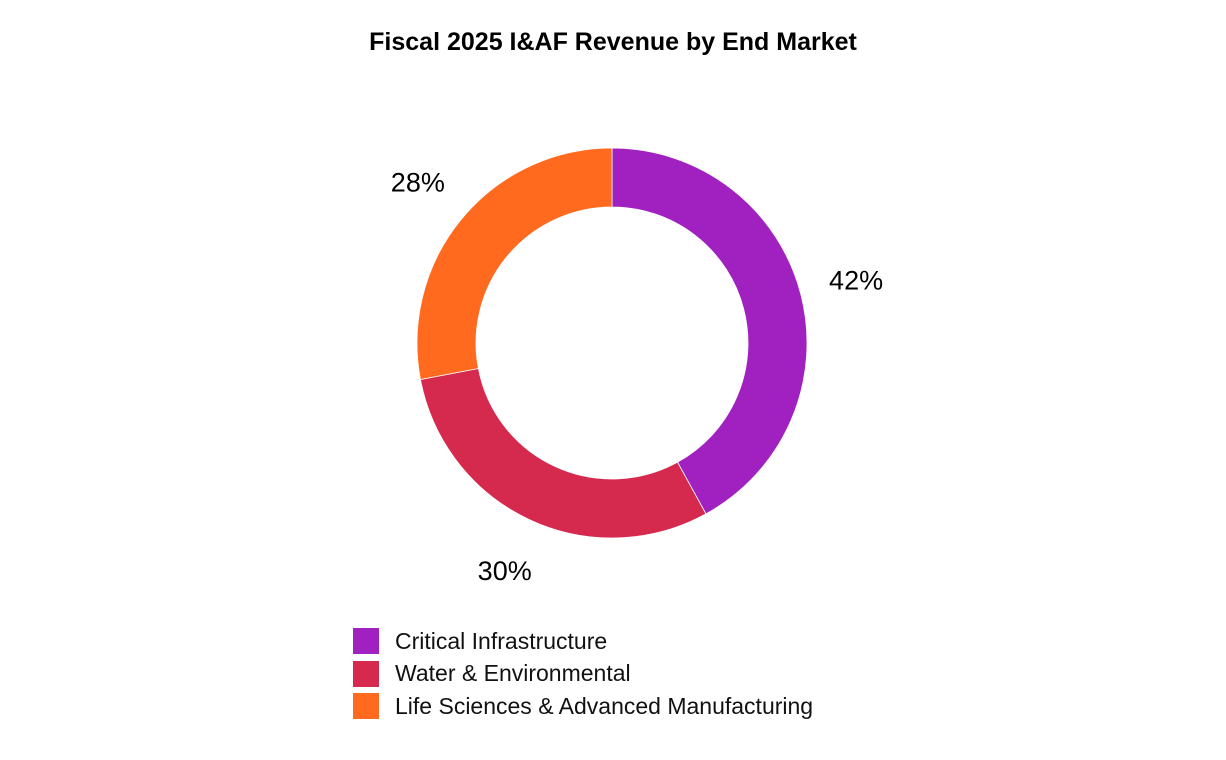 The width and height of the screenshot is (1226, 760). What do you see at coordinates (856, 280) in the screenshot?
I see `data-label: 42%` at bounding box center [856, 280].